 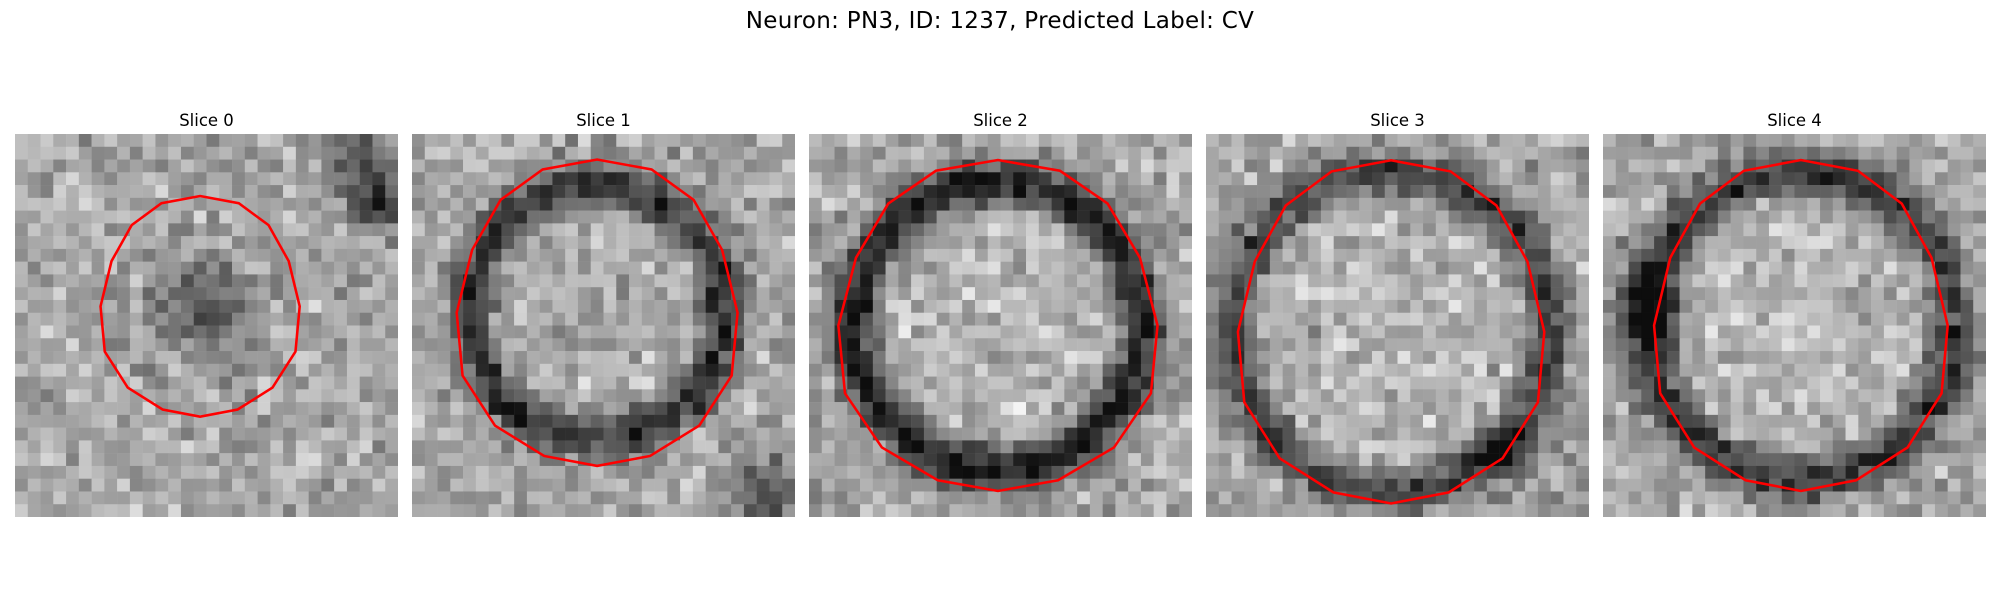 What do you see at coordinates (603, 120) in the screenshot?
I see `slice-title-1: Slice 1` at bounding box center [603, 120].